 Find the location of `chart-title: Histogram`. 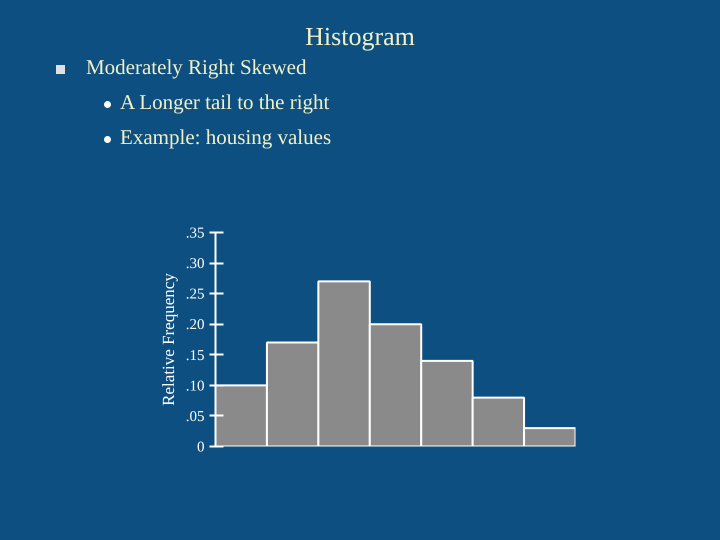

chart-title: Histogram is located at coordinates (360, 36).